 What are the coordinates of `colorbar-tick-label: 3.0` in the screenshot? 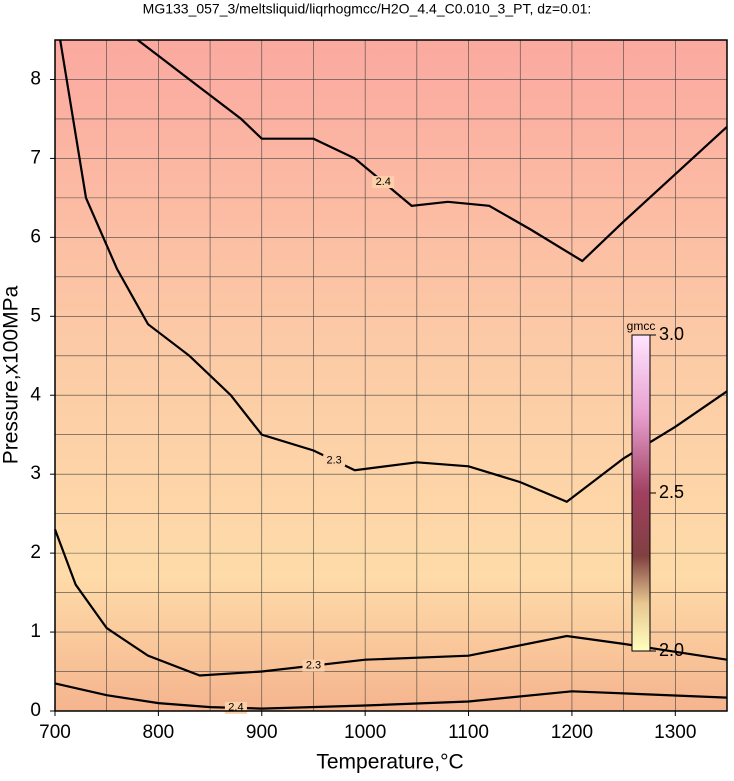 It's located at (671, 334).